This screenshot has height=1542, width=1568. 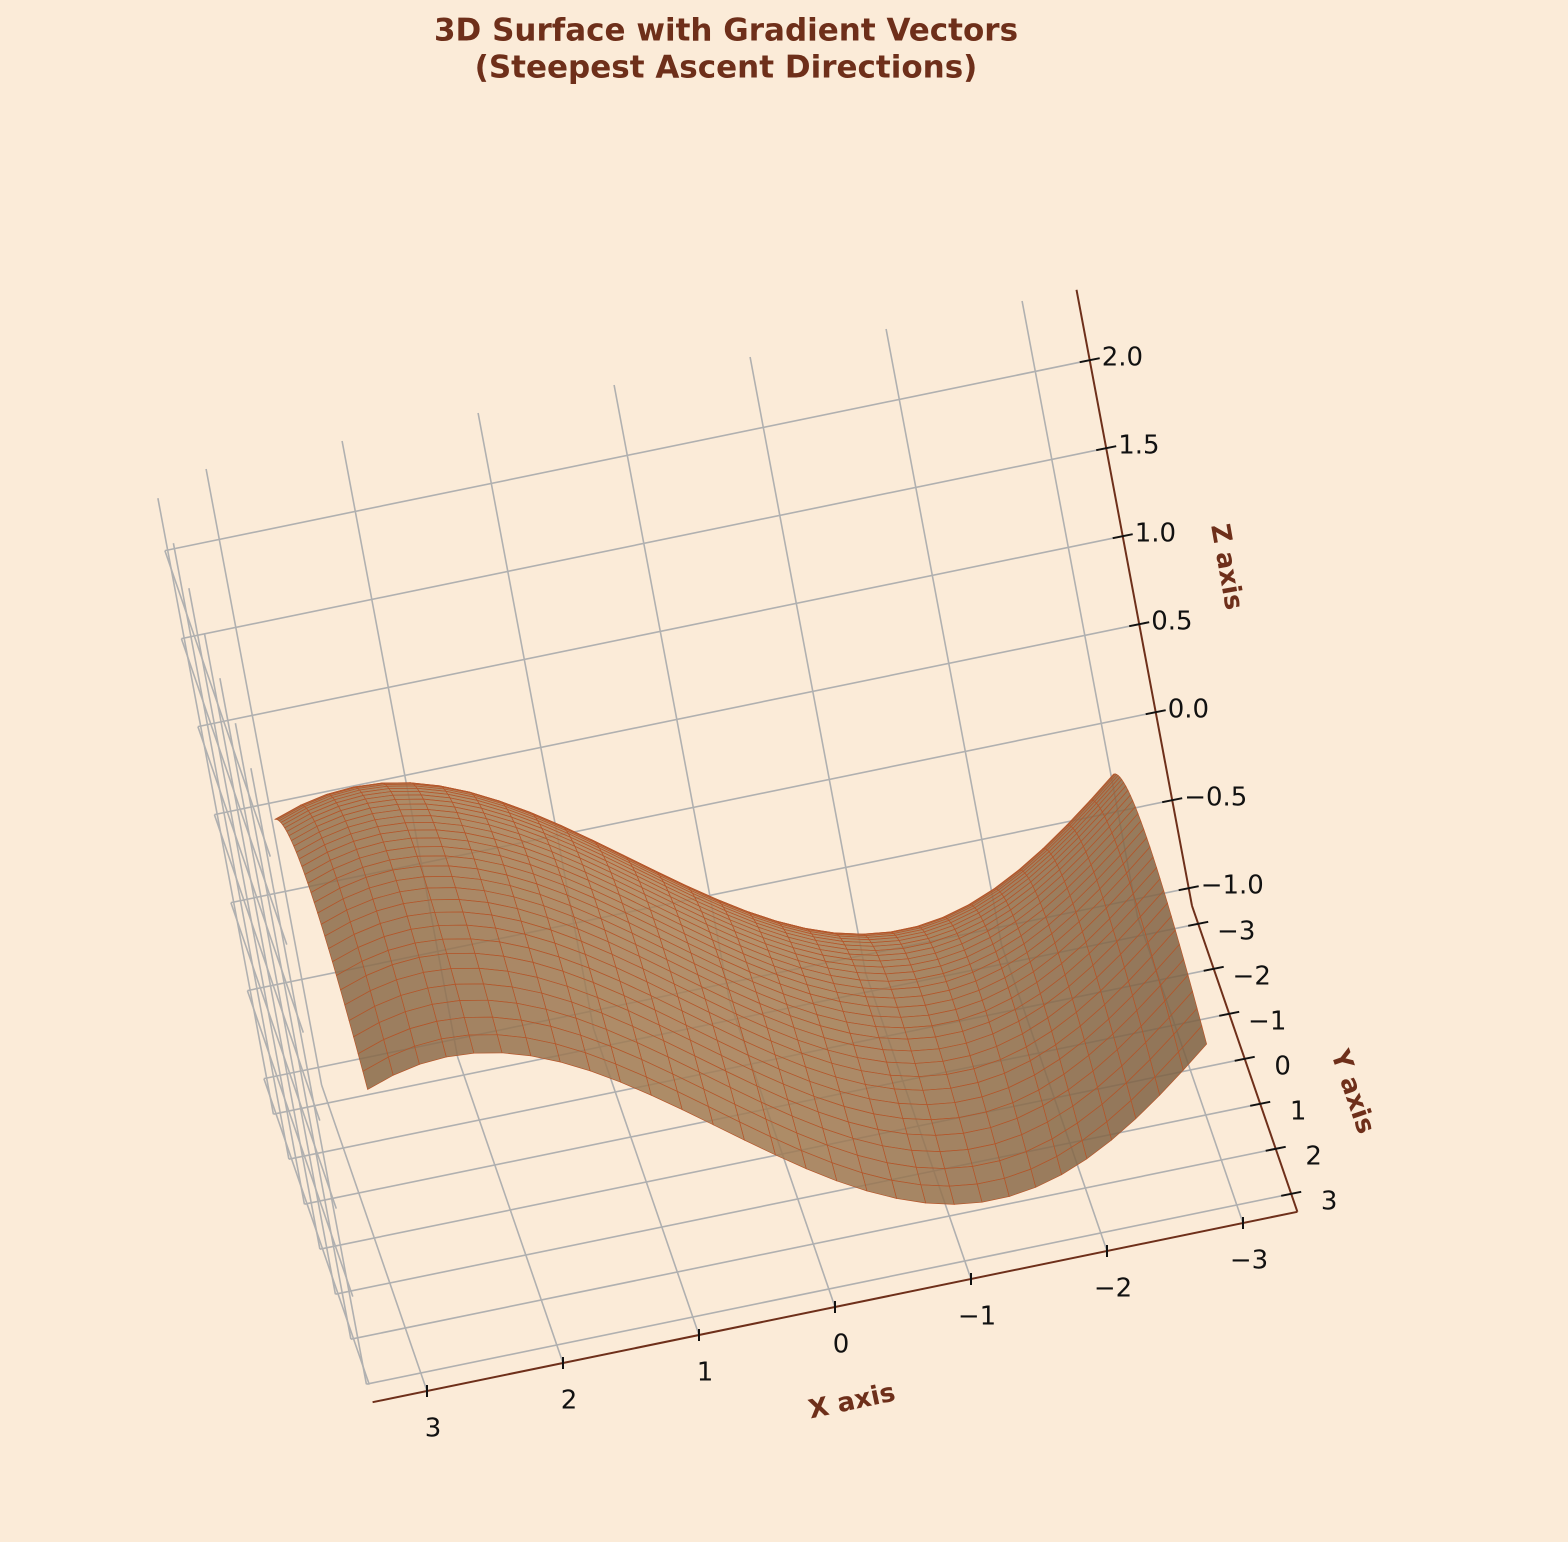 I want to click on z-tick-label: −1.0, so click(x=1232, y=886).